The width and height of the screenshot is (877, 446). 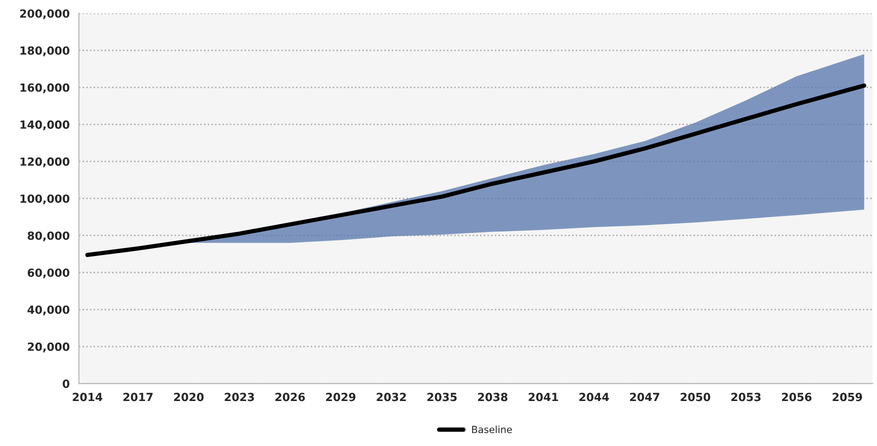 I want to click on x-tick-label: 2029, so click(x=341, y=397).